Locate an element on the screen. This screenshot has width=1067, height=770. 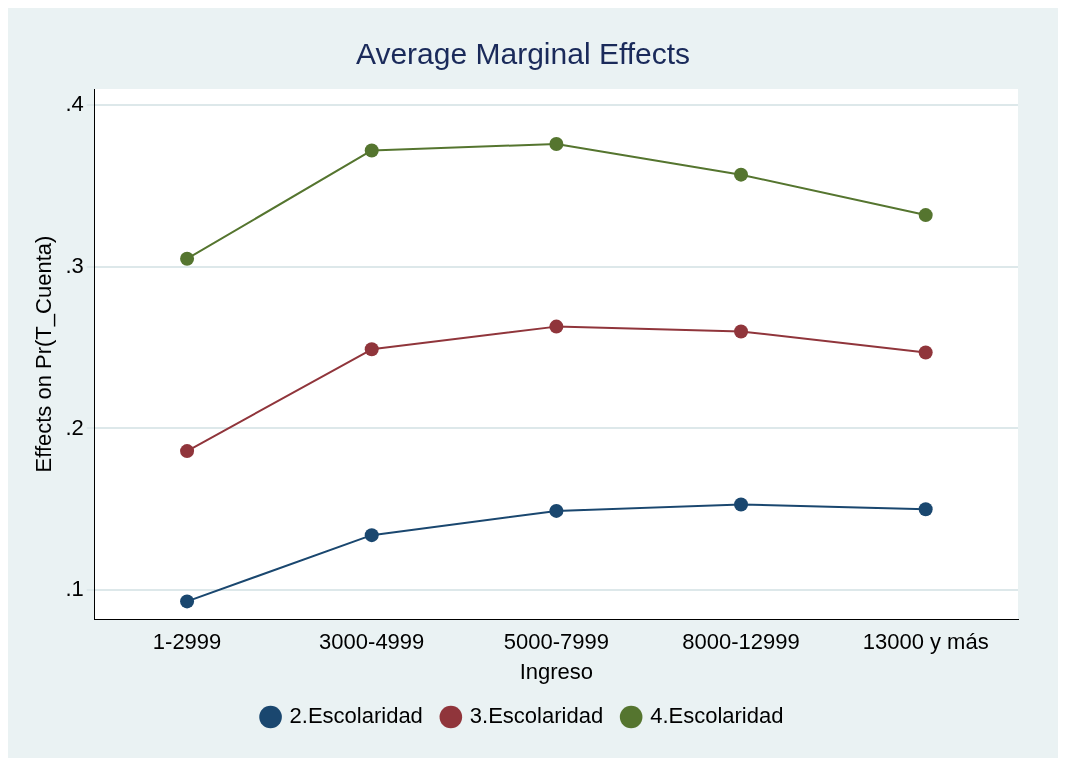
legend-label: 4.Escolaridad is located at coordinates (717, 716).